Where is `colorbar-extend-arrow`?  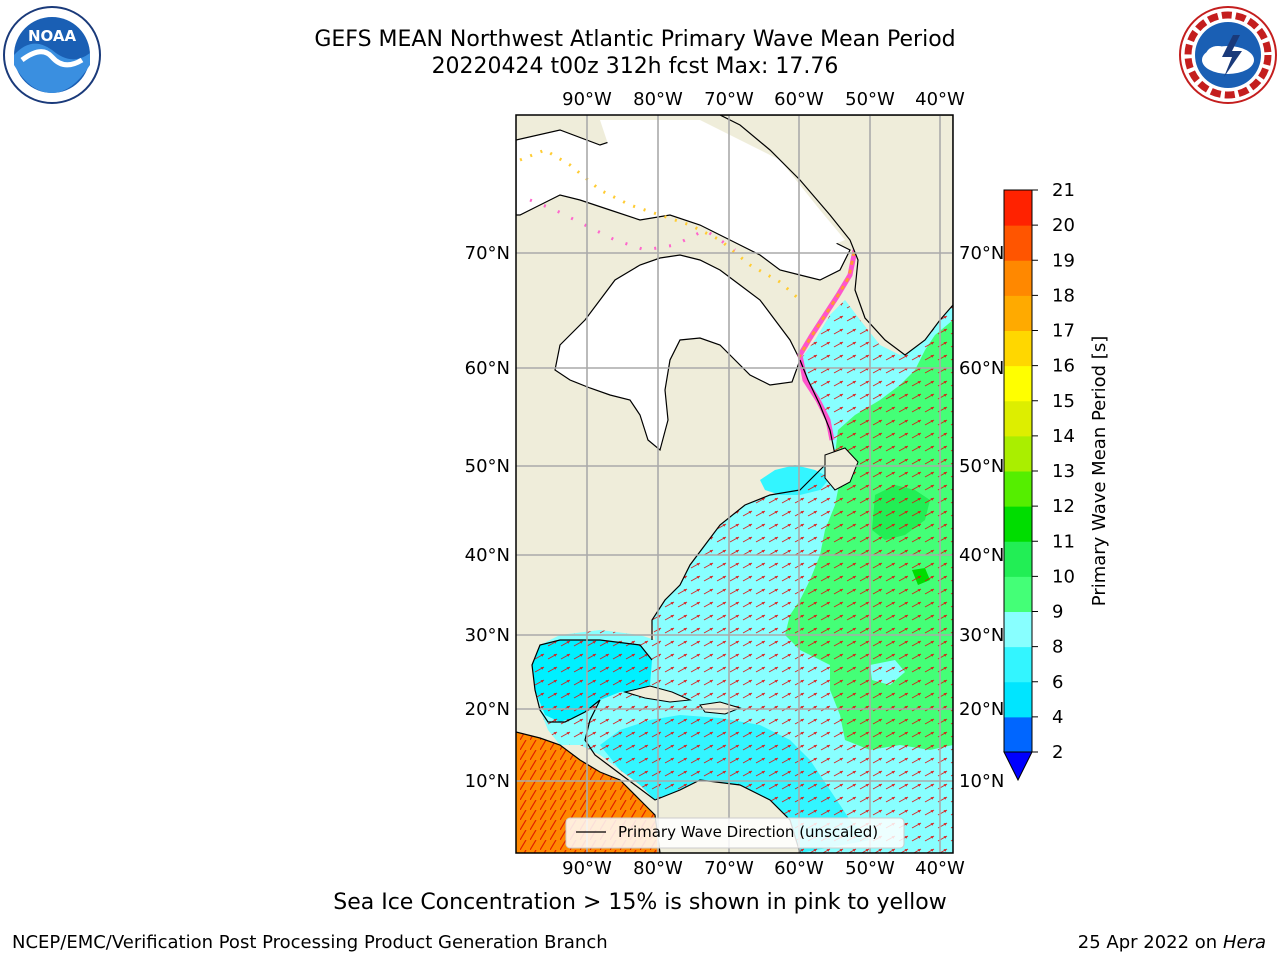
colorbar-extend-arrow is located at coordinates (1018, 766).